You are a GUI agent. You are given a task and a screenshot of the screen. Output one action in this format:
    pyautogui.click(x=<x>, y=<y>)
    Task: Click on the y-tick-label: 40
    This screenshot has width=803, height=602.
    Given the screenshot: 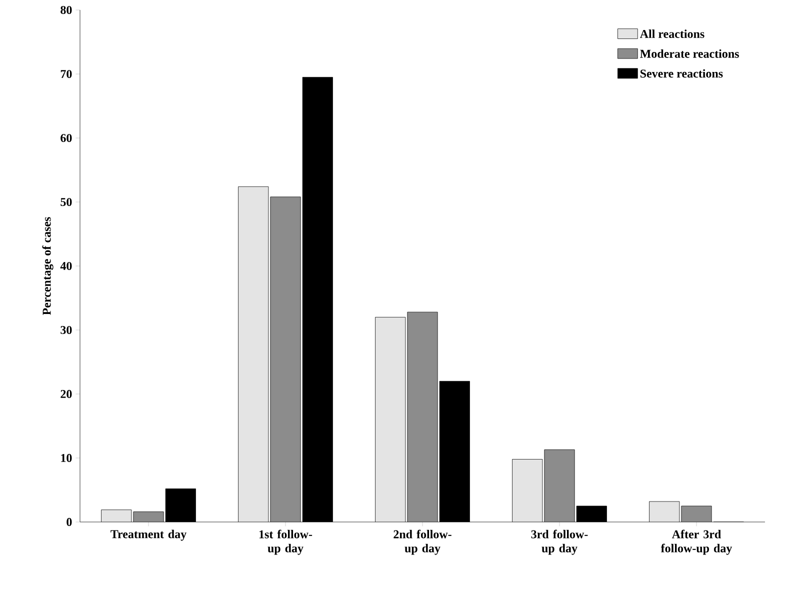 What is the action you would take?
    pyautogui.click(x=66, y=266)
    